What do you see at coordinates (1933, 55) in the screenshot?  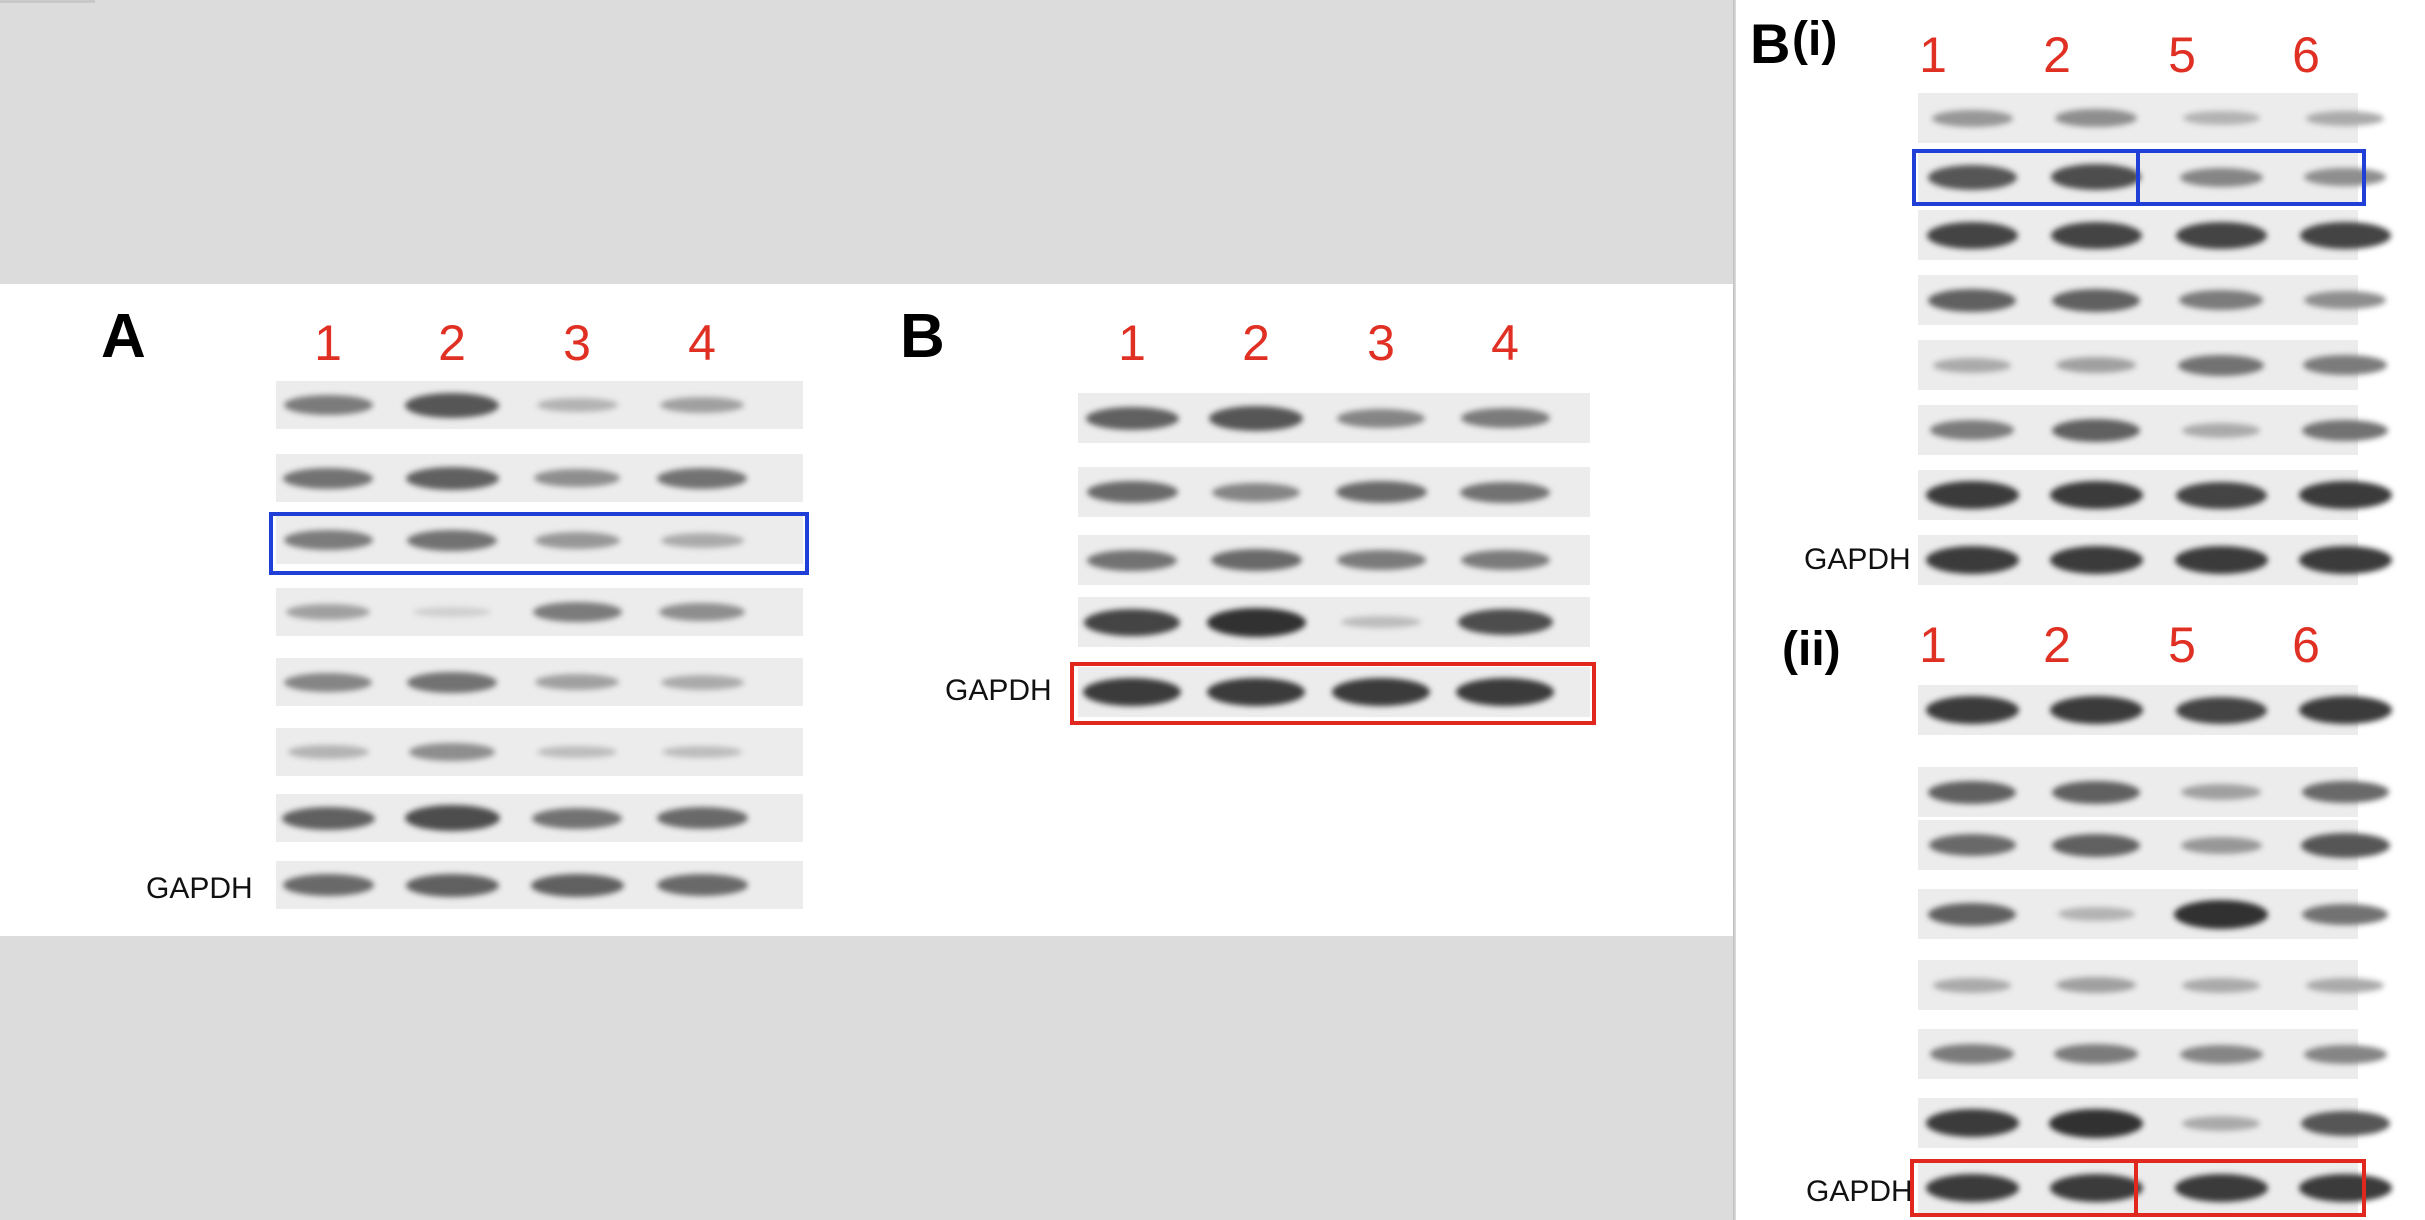 I see `panel-bi-lane-1: 1` at bounding box center [1933, 55].